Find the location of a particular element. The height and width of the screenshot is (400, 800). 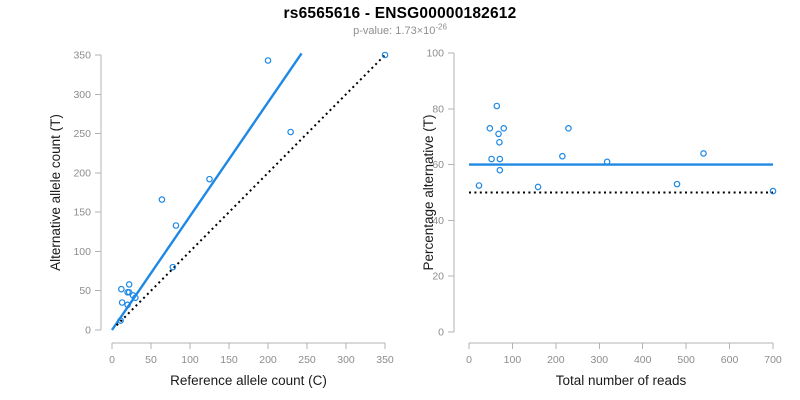

y-axis: 0 50 100 150 200 250 300 350 is located at coordinates (87, 193).